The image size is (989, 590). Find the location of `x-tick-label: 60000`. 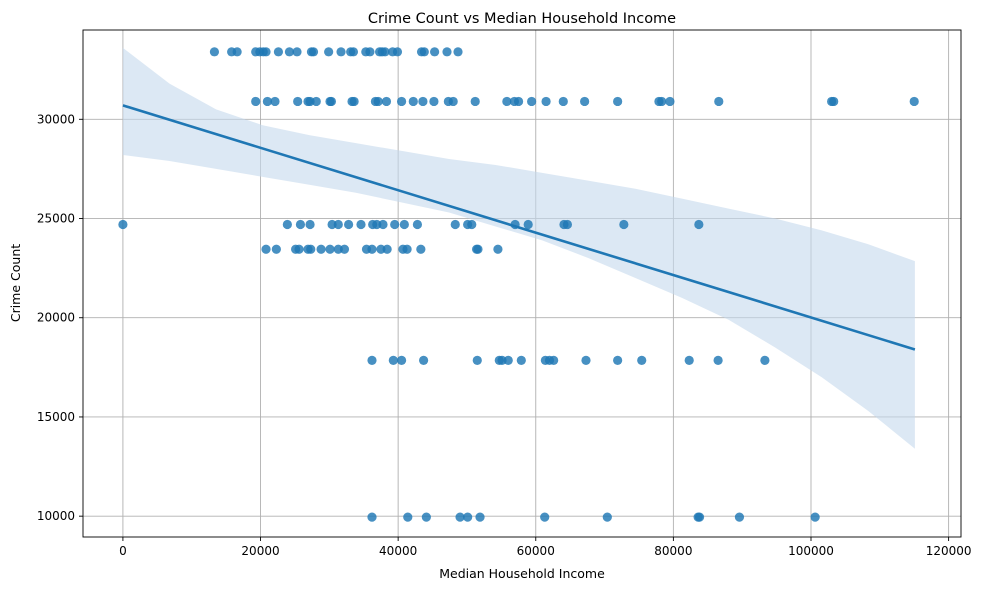

x-tick-label: 60000 is located at coordinates (536, 551).